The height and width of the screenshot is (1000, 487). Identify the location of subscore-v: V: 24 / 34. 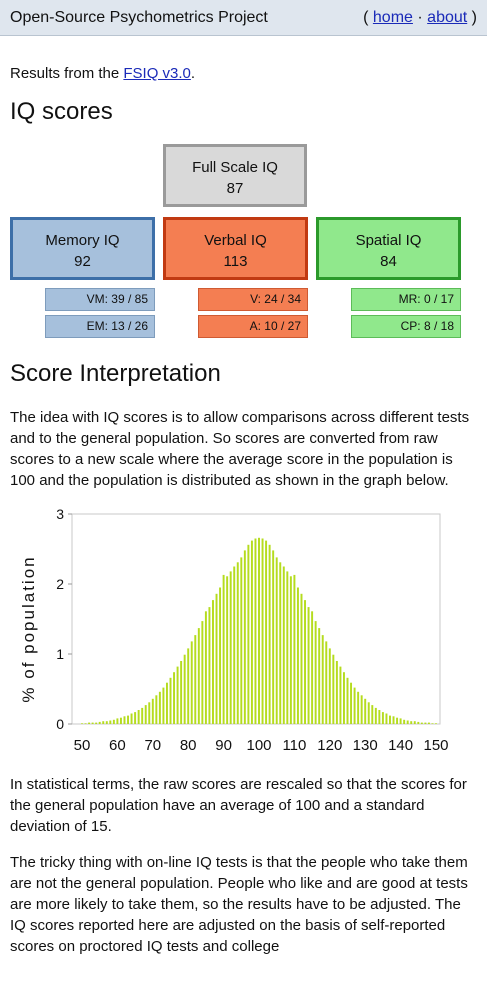
(253, 299).